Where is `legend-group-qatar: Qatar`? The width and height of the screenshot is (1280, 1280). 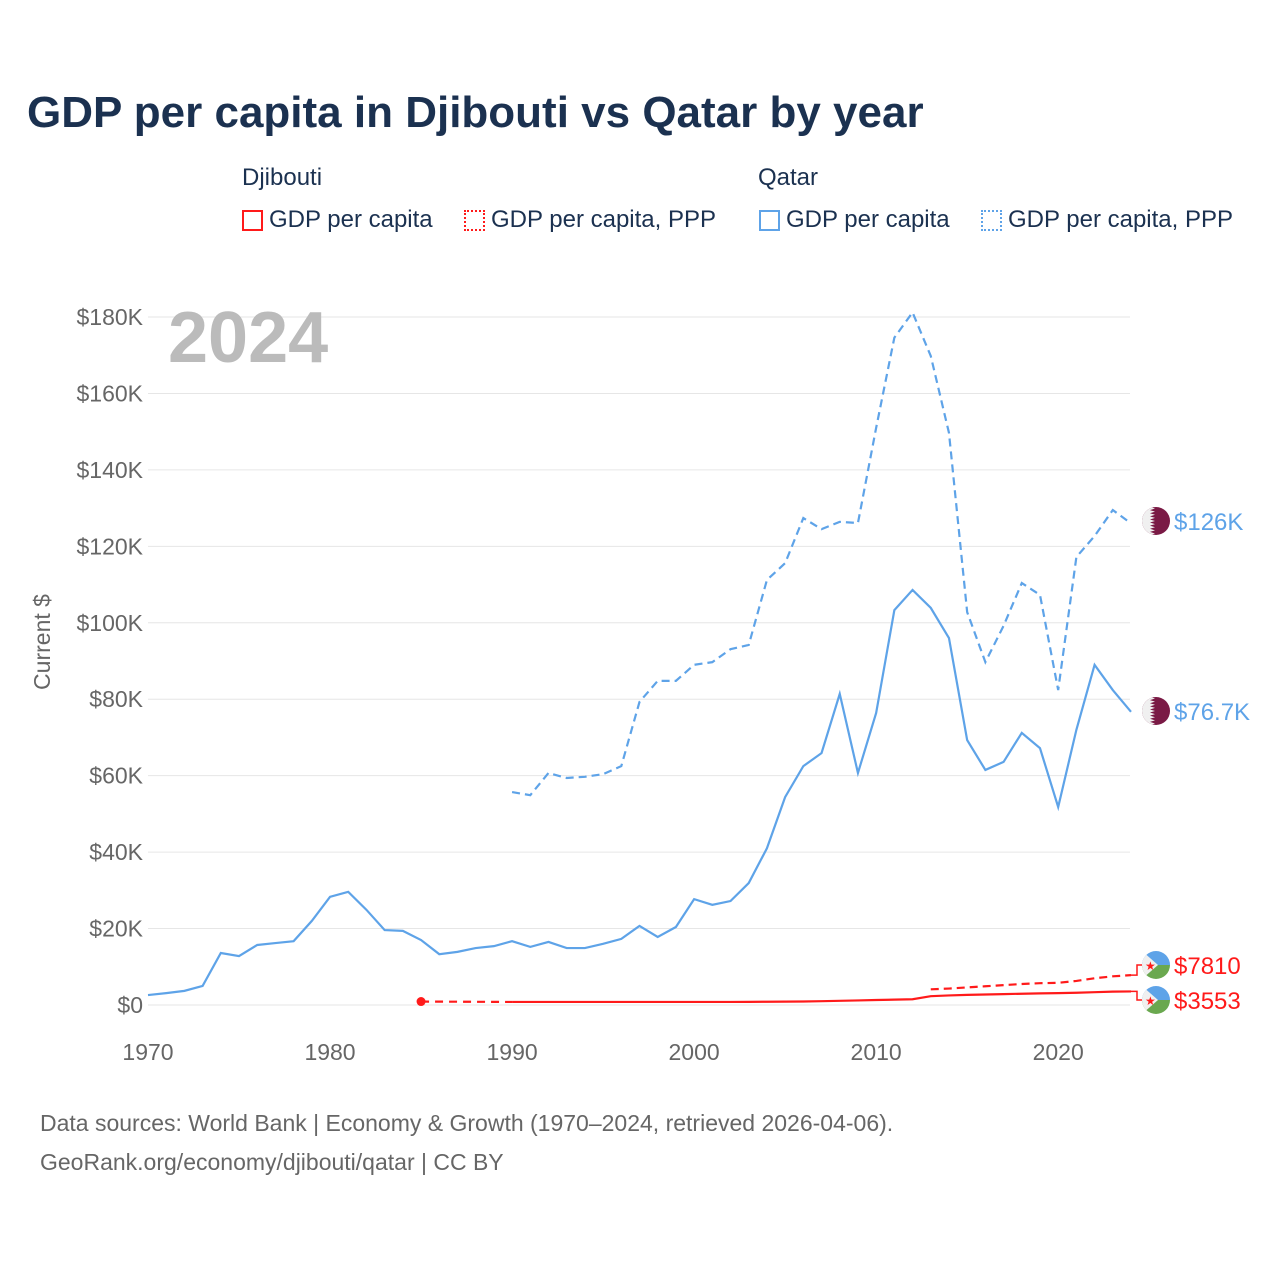
legend-group-qatar: Qatar is located at coordinates (788, 177).